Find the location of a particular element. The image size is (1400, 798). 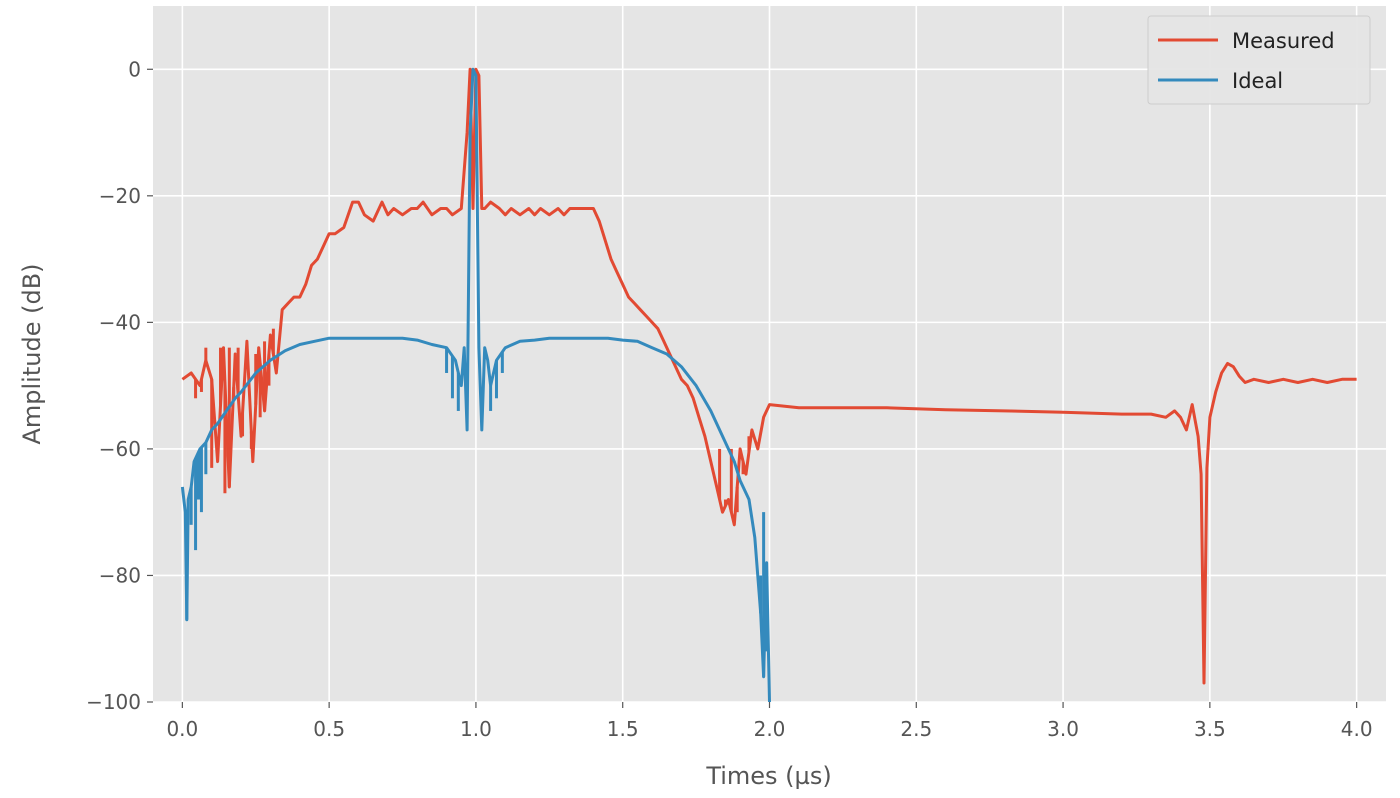

y-tick-label: −40 is located at coordinates (120, 322).